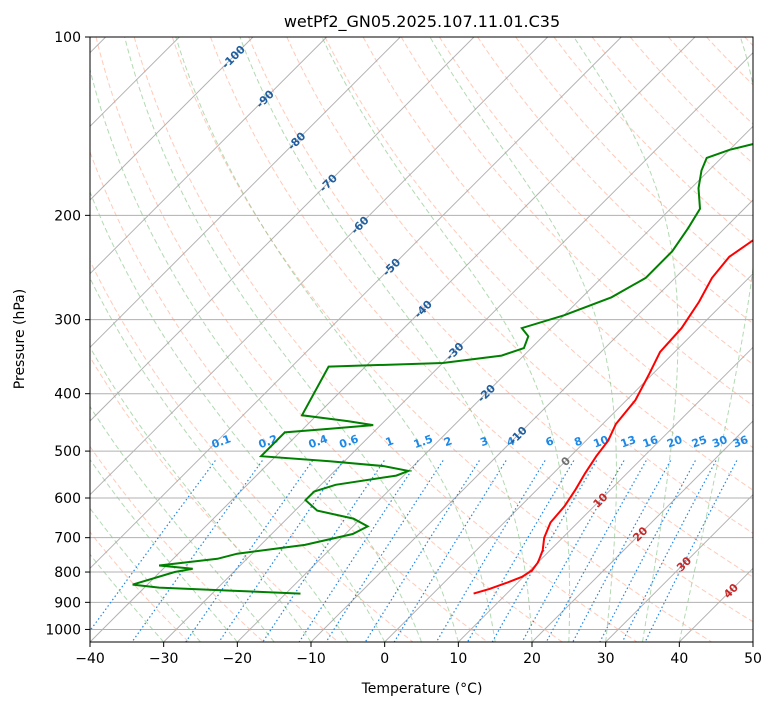  What do you see at coordinates (349, 441) in the screenshot?
I see `mixing-ratio-label: 0.6` at bounding box center [349, 441].